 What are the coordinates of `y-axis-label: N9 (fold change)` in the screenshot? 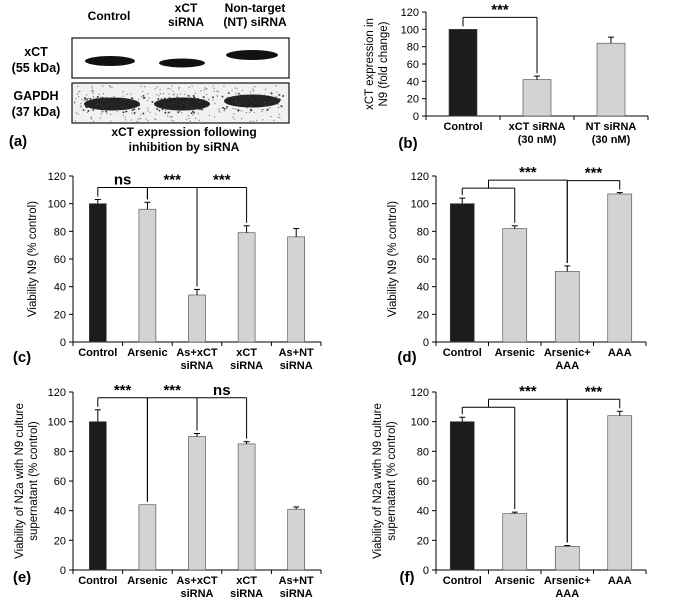 It's located at (384, 63).